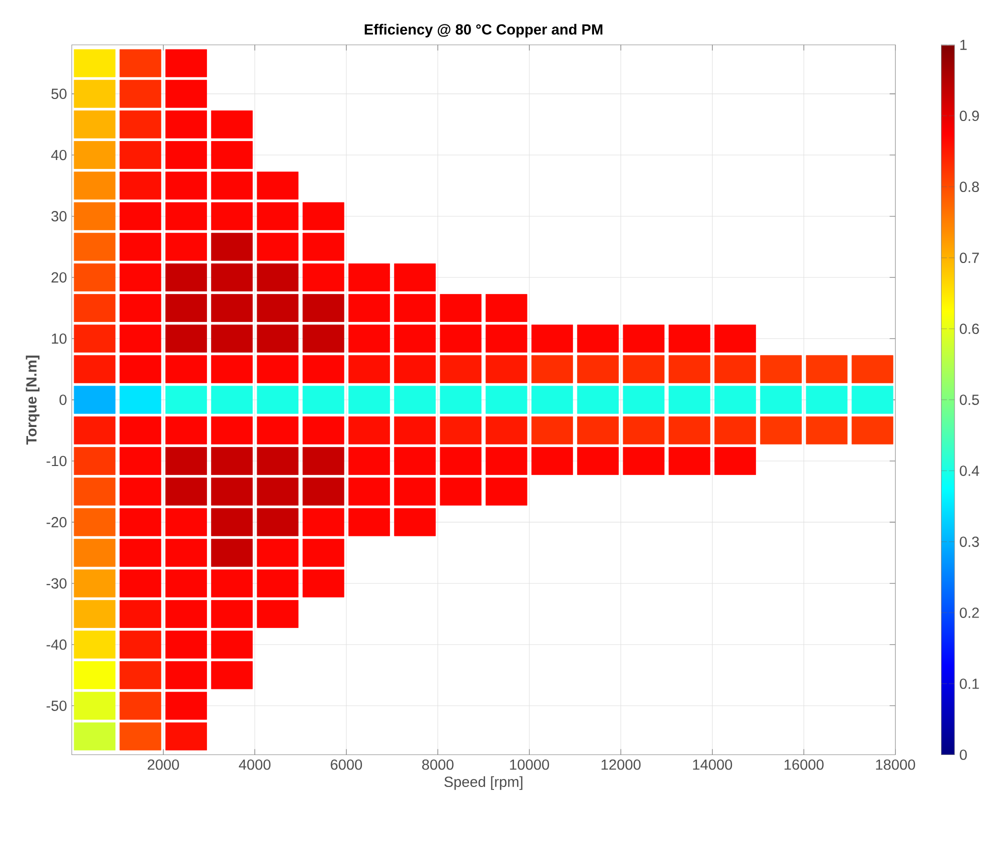 The height and width of the screenshot is (842, 984). Describe the element at coordinates (63, 399) in the screenshot. I see `y-tick-label: 0` at that location.